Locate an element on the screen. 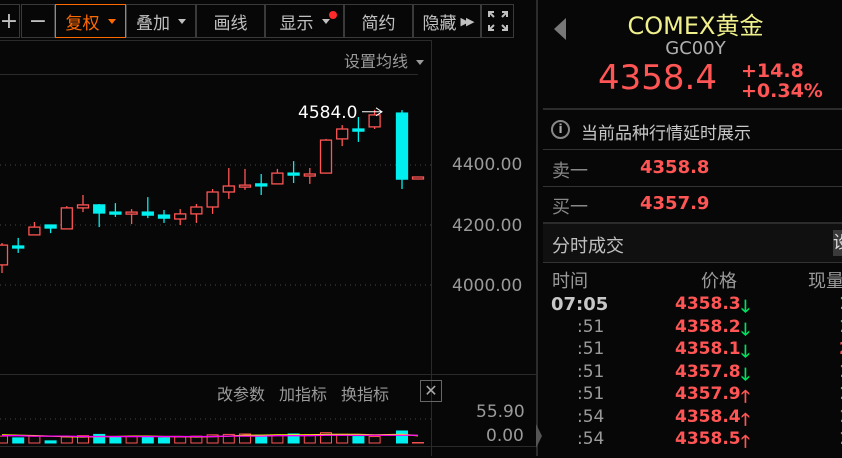  delay-notice: 当前品种行情延时展示 is located at coordinates (666, 131).